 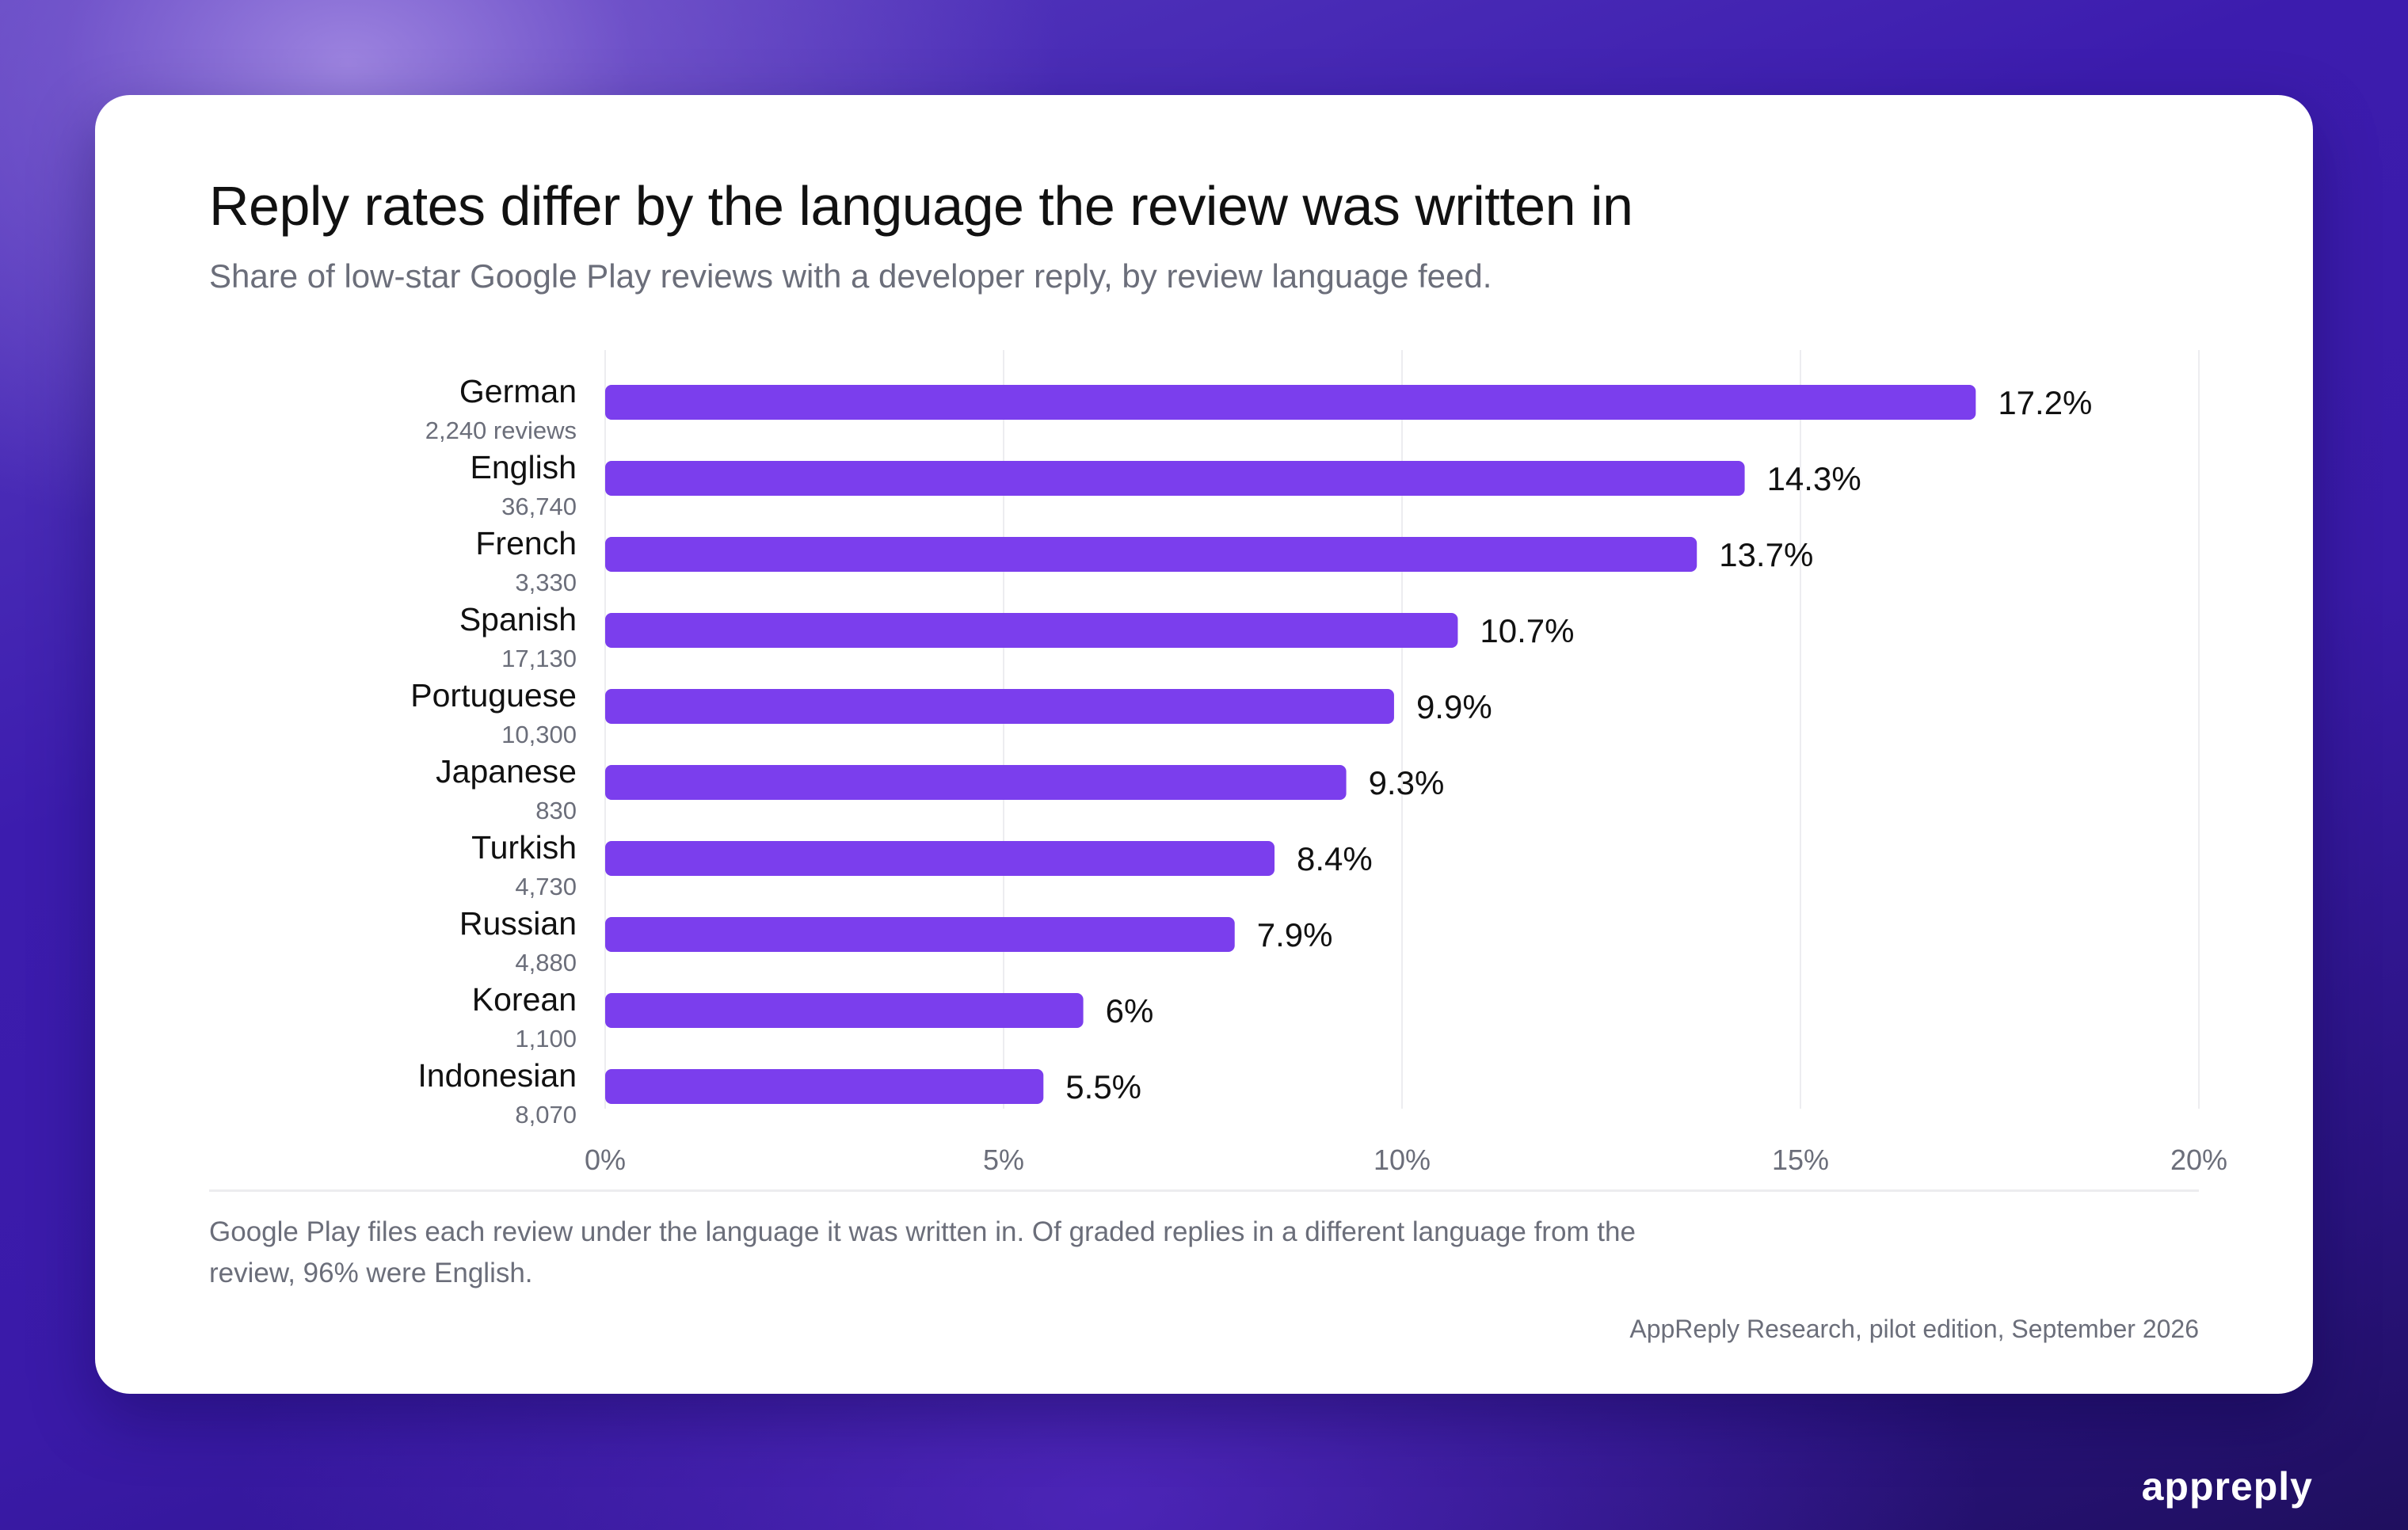 I want to click on category-label: Korean, so click(x=525, y=999).